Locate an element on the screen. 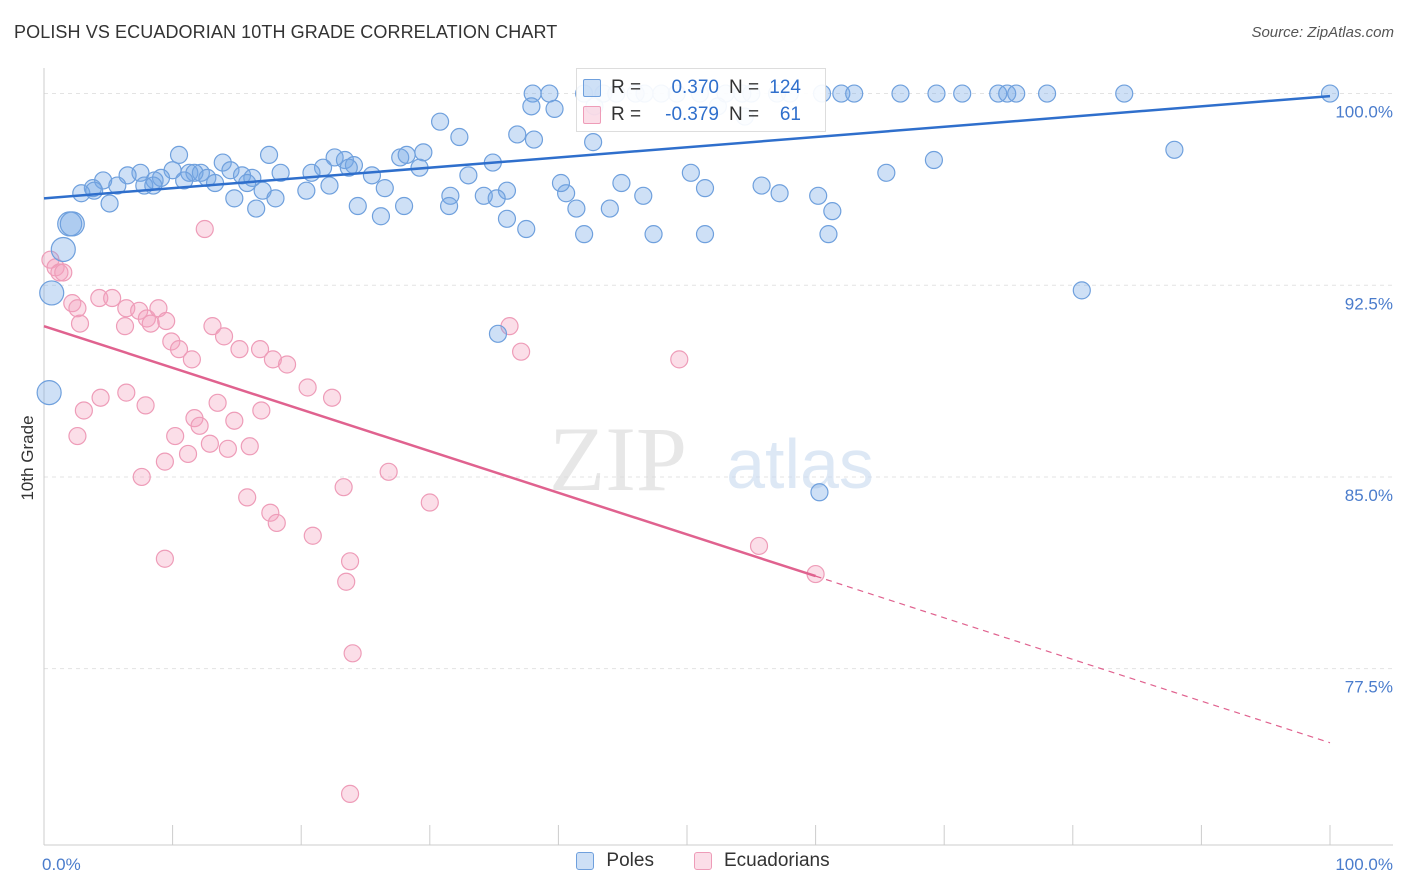 The height and width of the screenshot is (892, 1406). ecuadorians-n-value: 61 is located at coordinates (790, 114).